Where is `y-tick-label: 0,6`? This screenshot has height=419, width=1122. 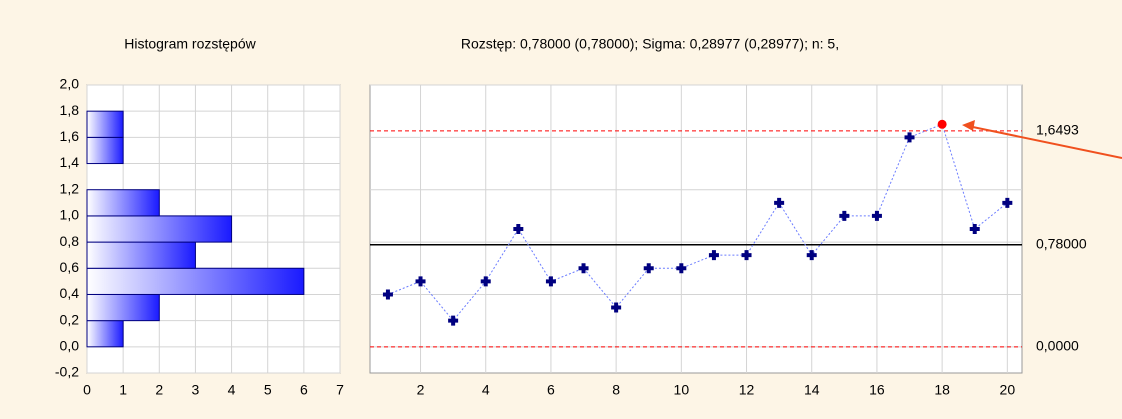
y-tick-label: 0,6 is located at coordinates (70, 267).